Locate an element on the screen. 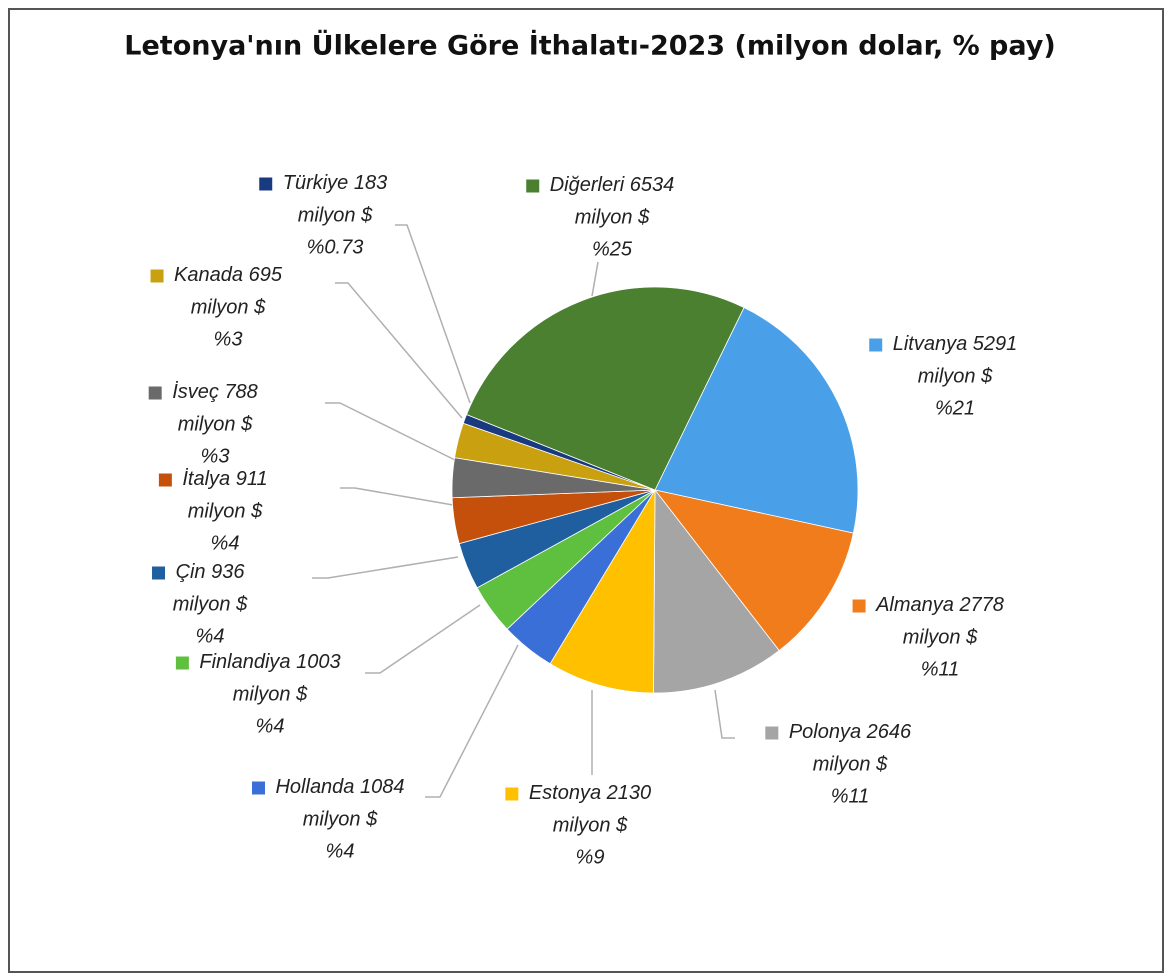 The width and height of the screenshot is (1173, 980). label-line: Polonya 2646 is located at coordinates (850, 732).